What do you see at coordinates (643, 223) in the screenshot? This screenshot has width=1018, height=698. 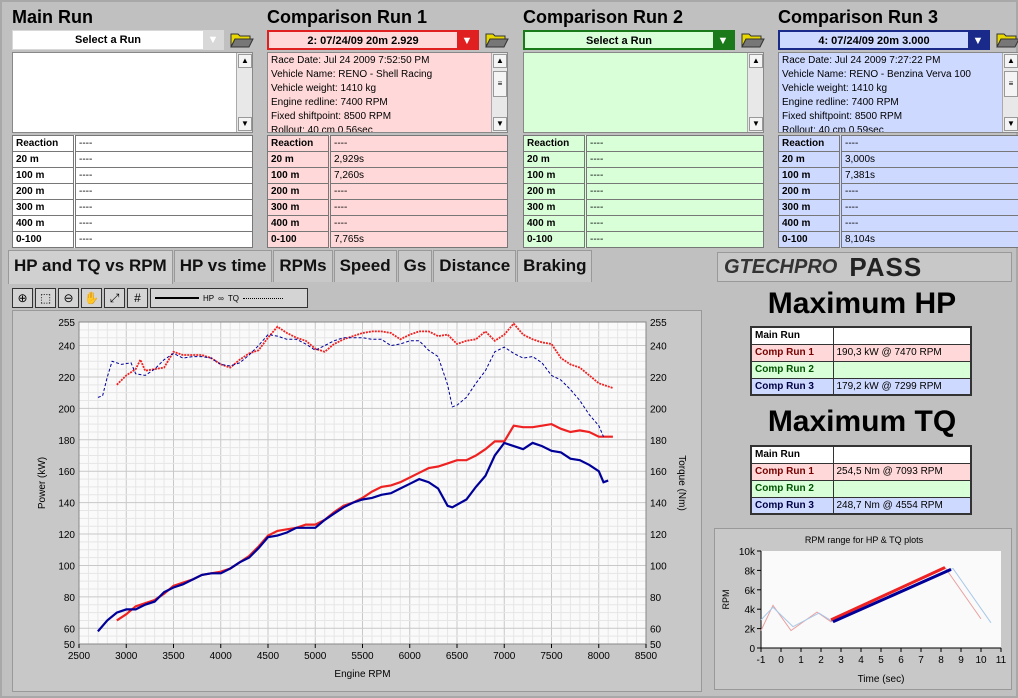 I see `table-row: 400 m ----` at bounding box center [643, 223].